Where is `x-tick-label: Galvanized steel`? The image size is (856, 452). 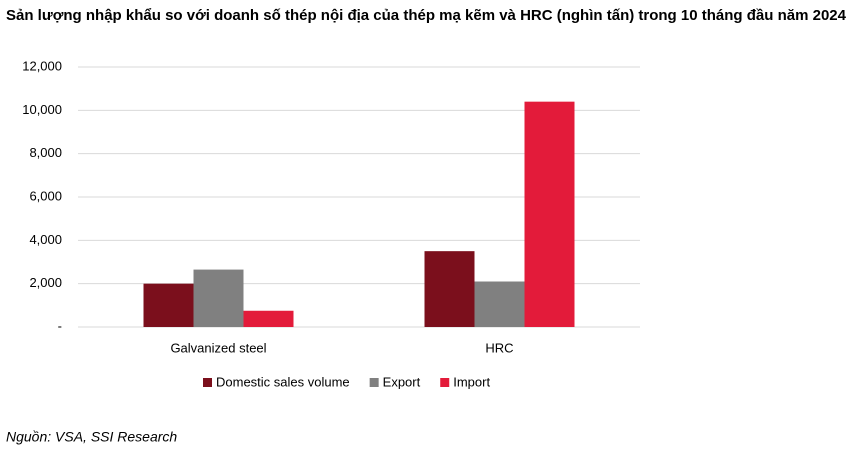 x-tick-label: Galvanized steel is located at coordinates (218, 347).